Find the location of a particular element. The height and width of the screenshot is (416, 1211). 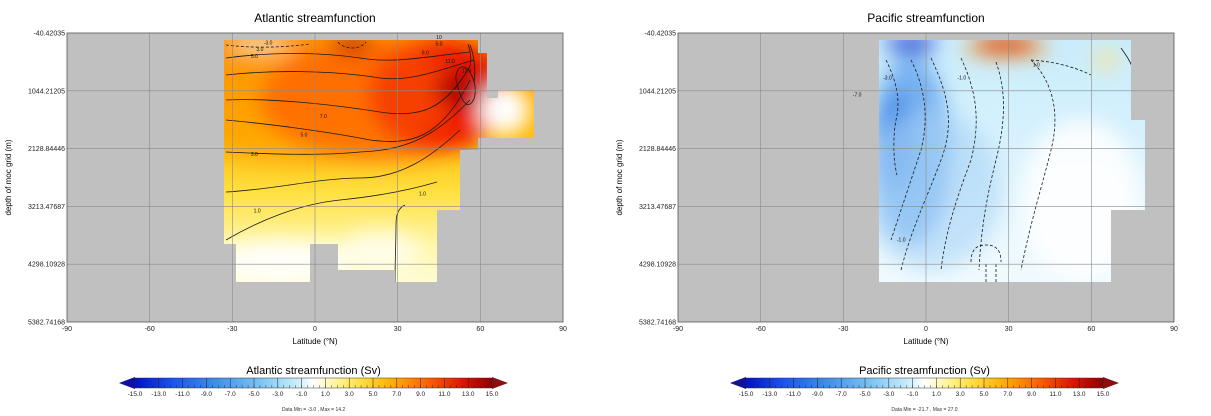

y-tick-label: 3213.47687 is located at coordinates (657, 207).